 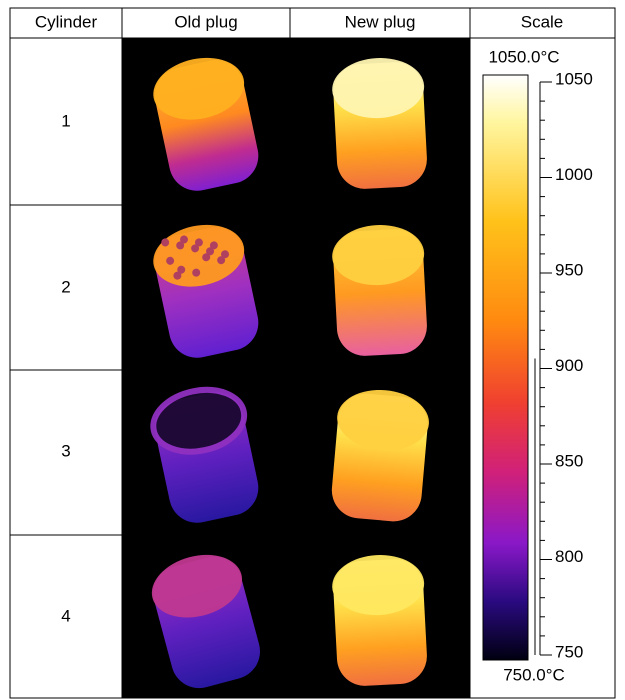 What do you see at coordinates (523, 56) in the screenshot?
I see `scale-max-label: 1050.0°C` at bounding box center [523, 56].